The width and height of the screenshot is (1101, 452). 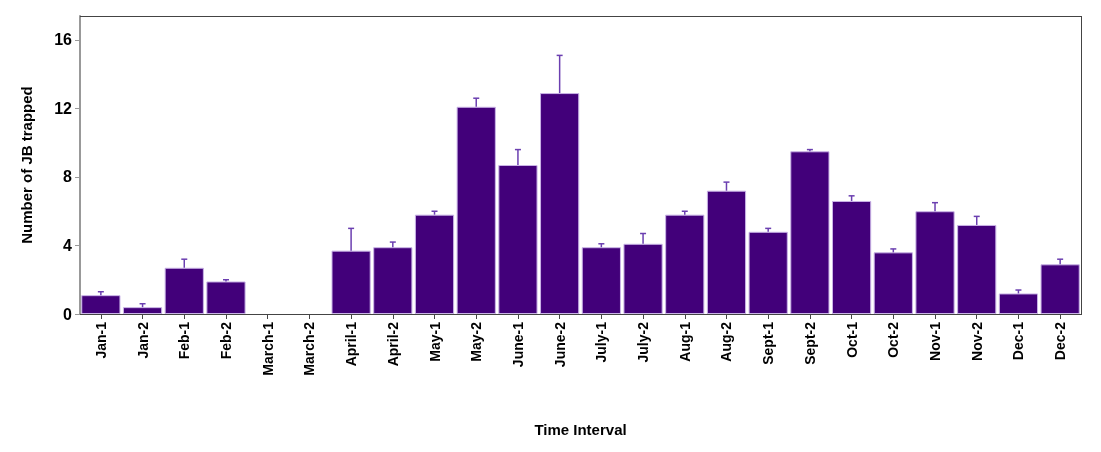 What do you see at coordinates (100, 340) in the screenshot?
I see `x-tick-label: Jan-1` at bounding box center [100, 340].